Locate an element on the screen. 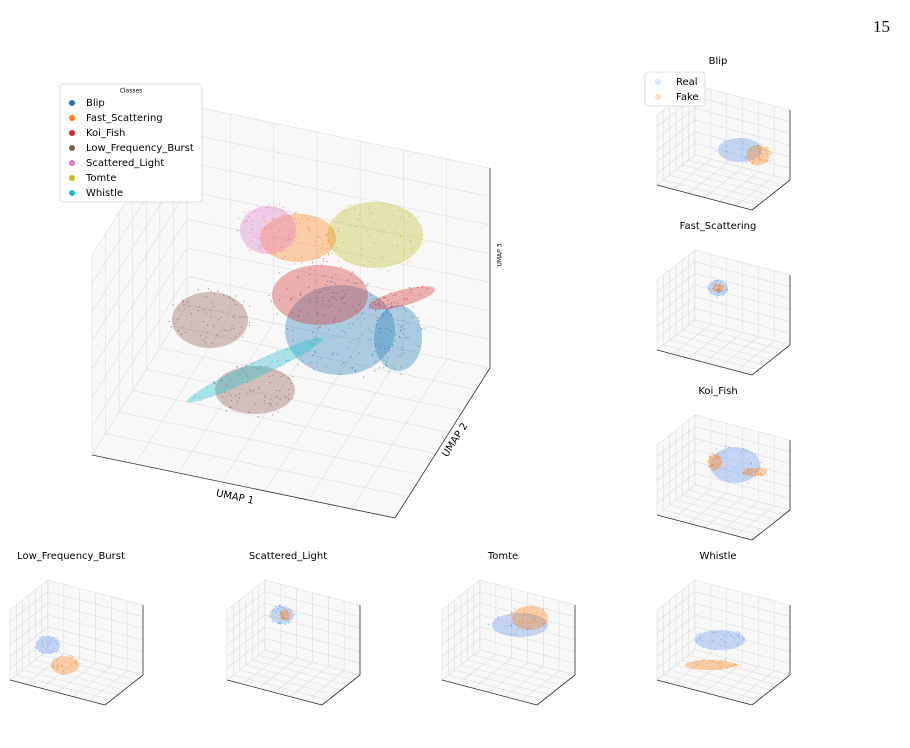 The width and height of the screenshot is (910, 748). cluster-points is located at coordinates (718, 287).